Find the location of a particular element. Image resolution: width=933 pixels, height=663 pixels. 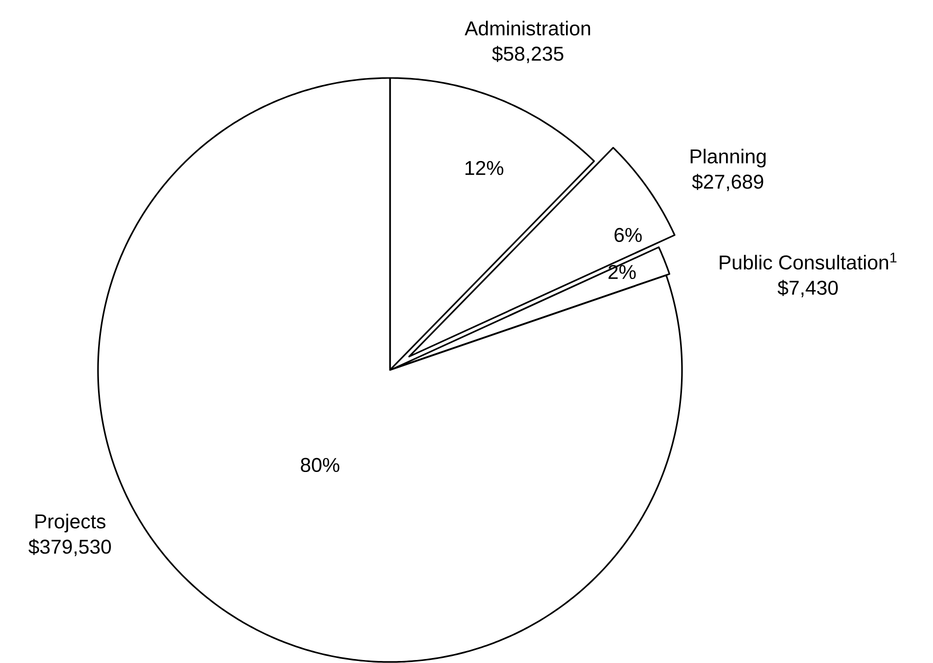

text: 80% is located at coordinates (320, 465).